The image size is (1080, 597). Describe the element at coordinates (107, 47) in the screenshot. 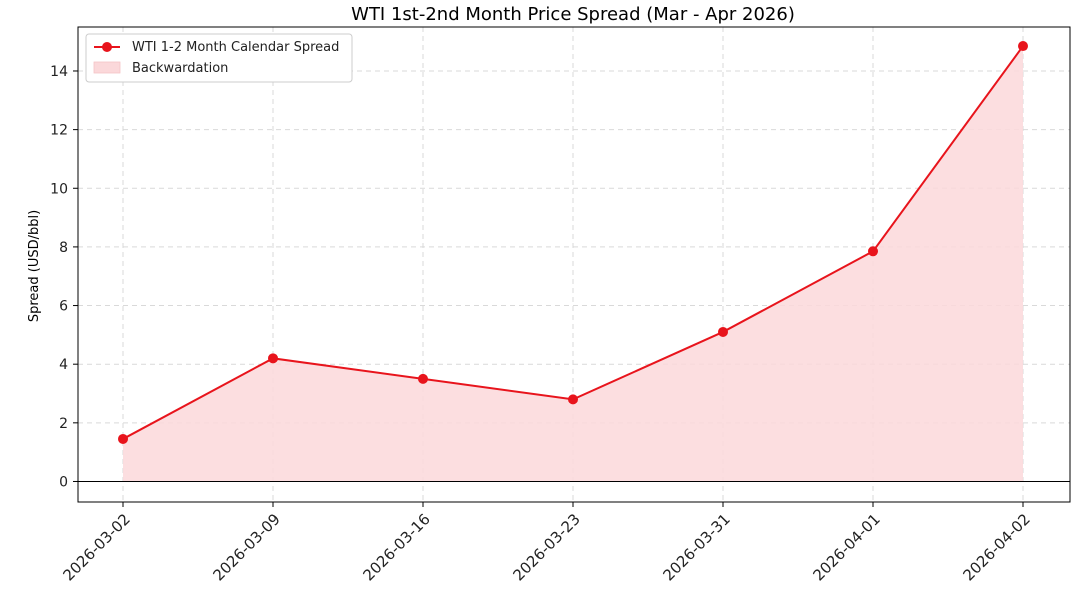

I see `legend-marker-swatch` at that location.